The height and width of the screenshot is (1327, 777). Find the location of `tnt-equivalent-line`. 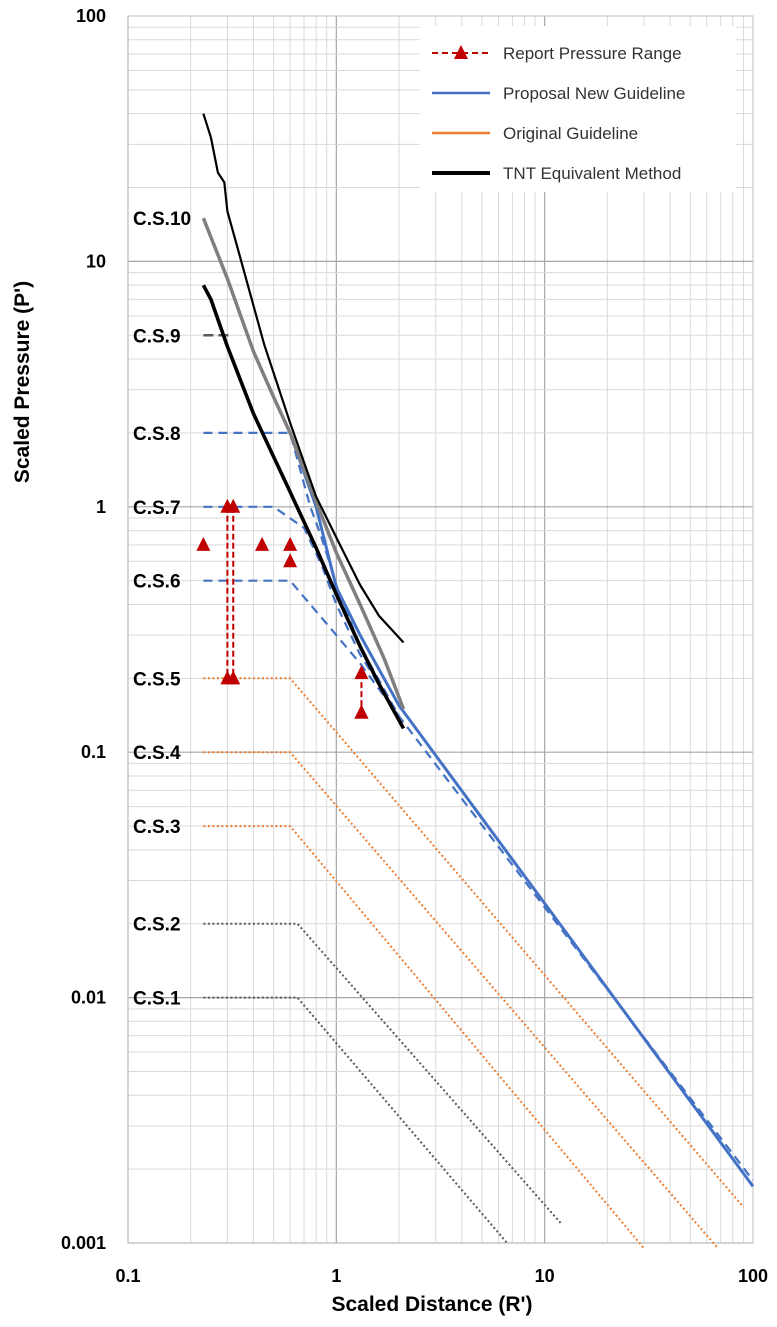

tnt-equivalent-line is located at coordinates (303, 507).